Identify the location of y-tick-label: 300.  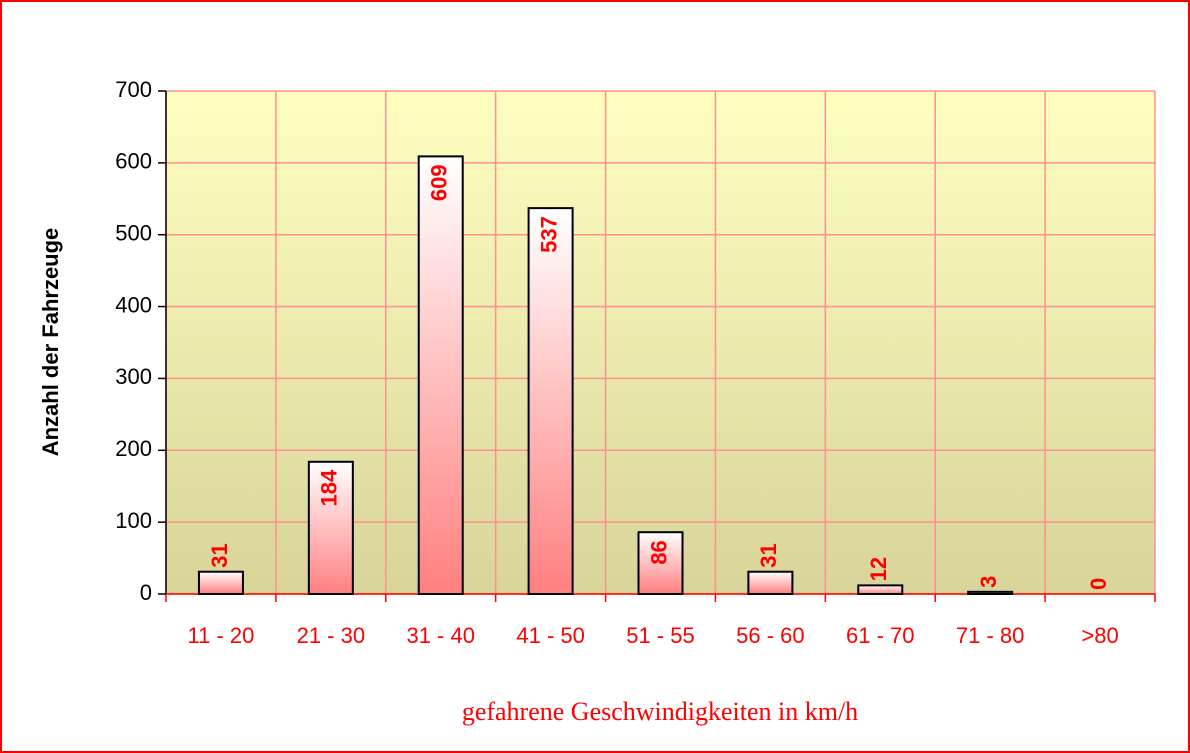
(133, 376).